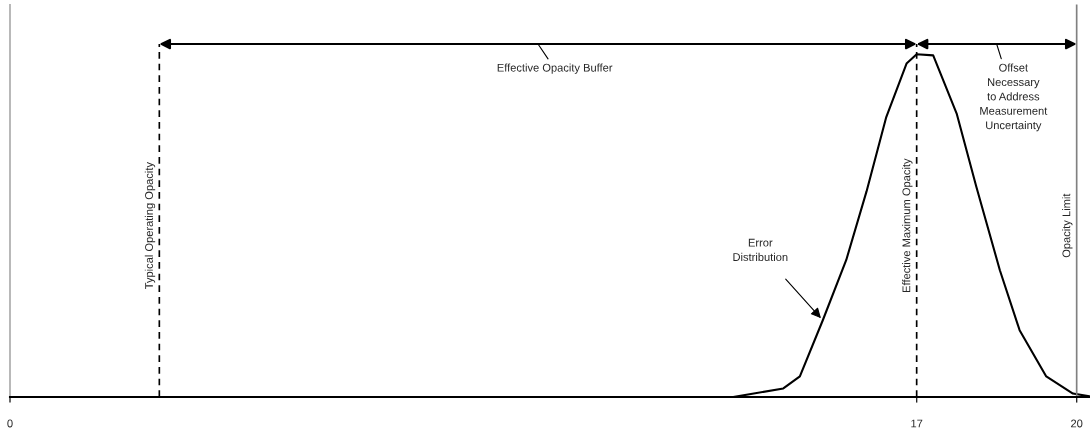  Describe the element at coordinates (555, 68) in the screenshot. I see `annotation: Effective Opacity Buffer` at that location.